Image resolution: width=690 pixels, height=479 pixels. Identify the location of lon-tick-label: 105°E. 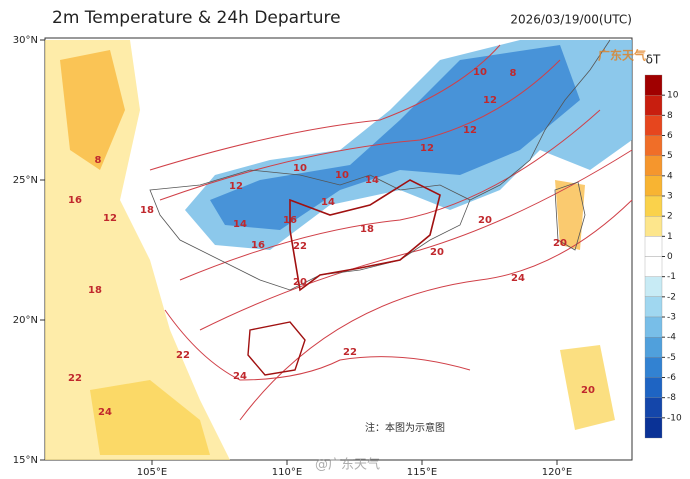
(152, 472).